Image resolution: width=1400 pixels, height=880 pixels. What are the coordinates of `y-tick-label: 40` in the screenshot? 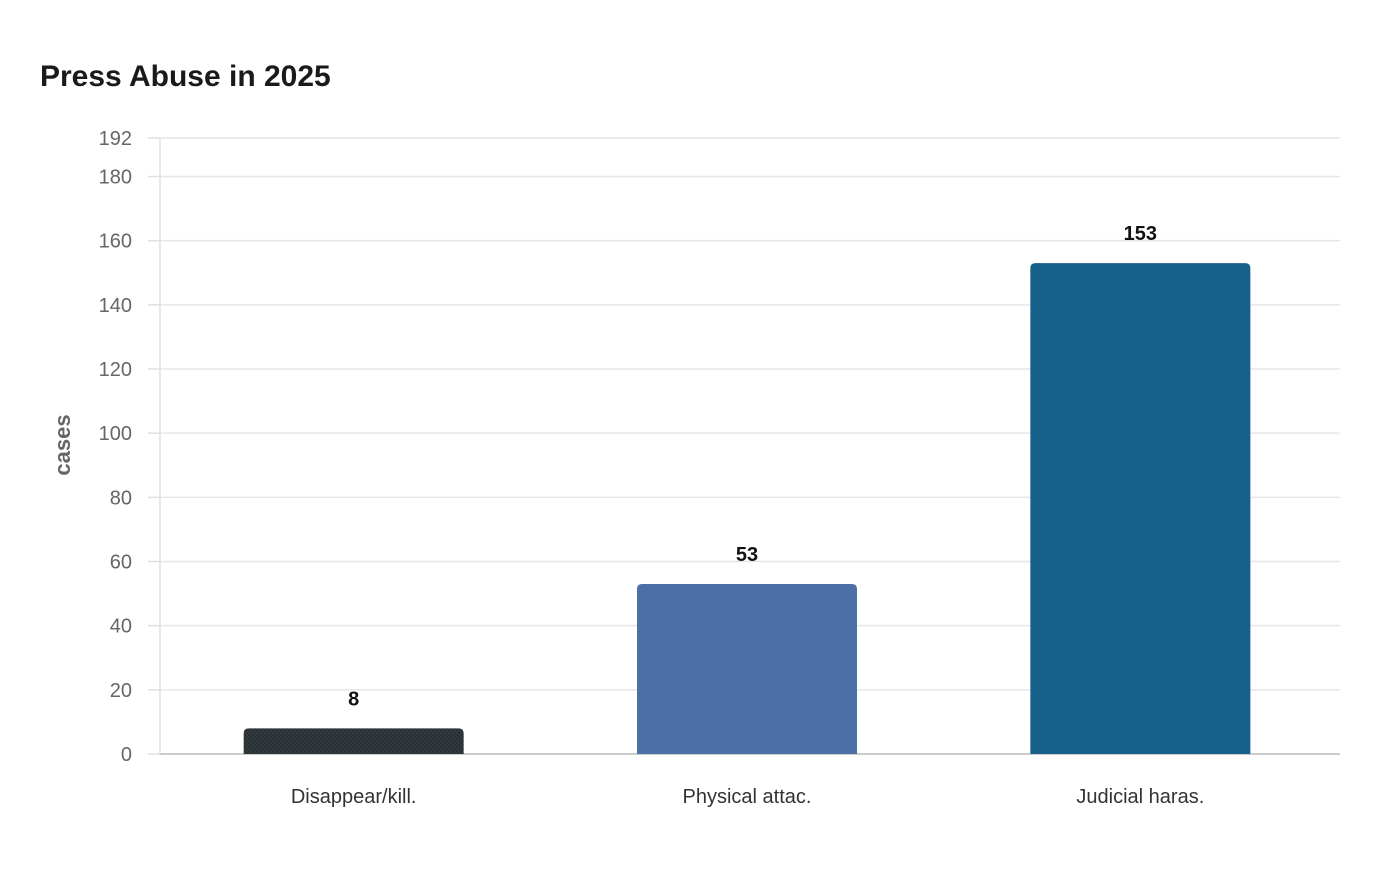 It's located at (121, 627).